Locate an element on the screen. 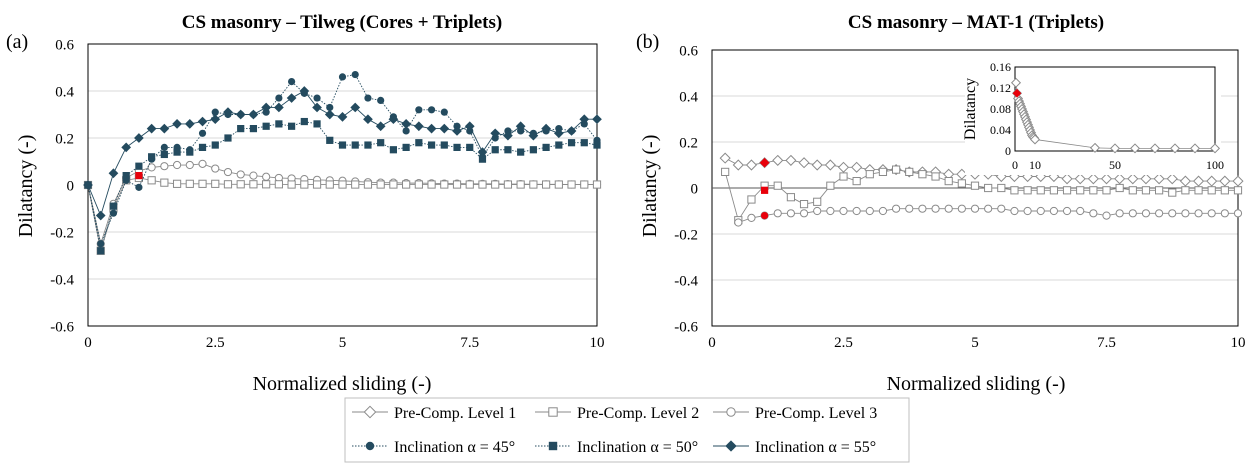 The height and width of the screenshot is (470, 1256). inset-ytick-label: 0 is located at coordinates (1008, 151).